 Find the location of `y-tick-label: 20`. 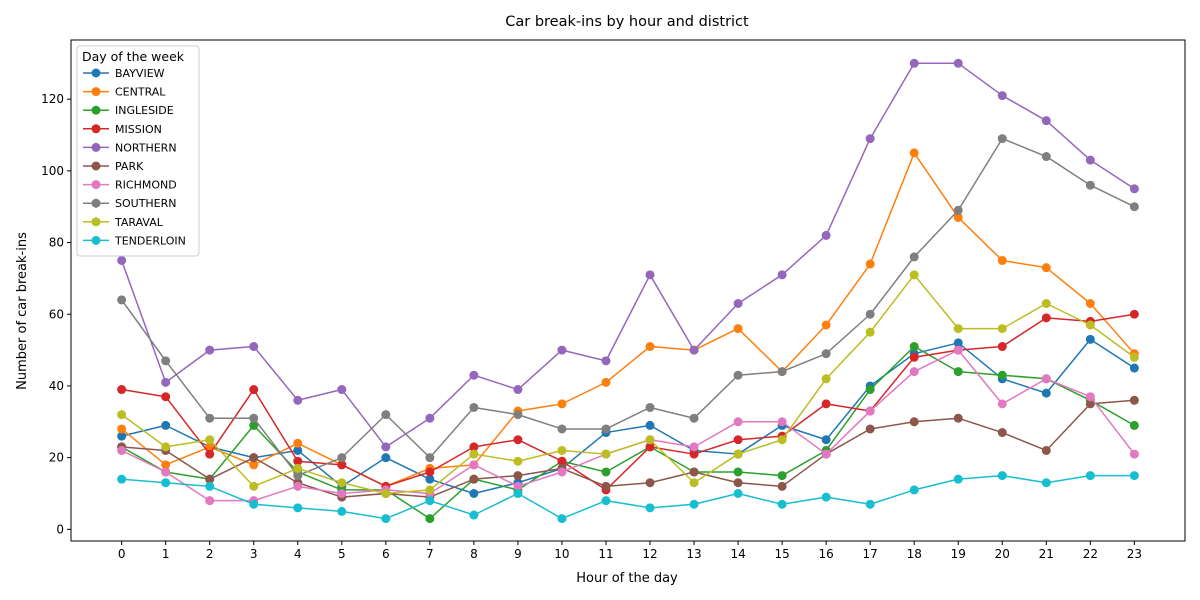

y-tick-label: 20 is located at coordinates (56, 458).